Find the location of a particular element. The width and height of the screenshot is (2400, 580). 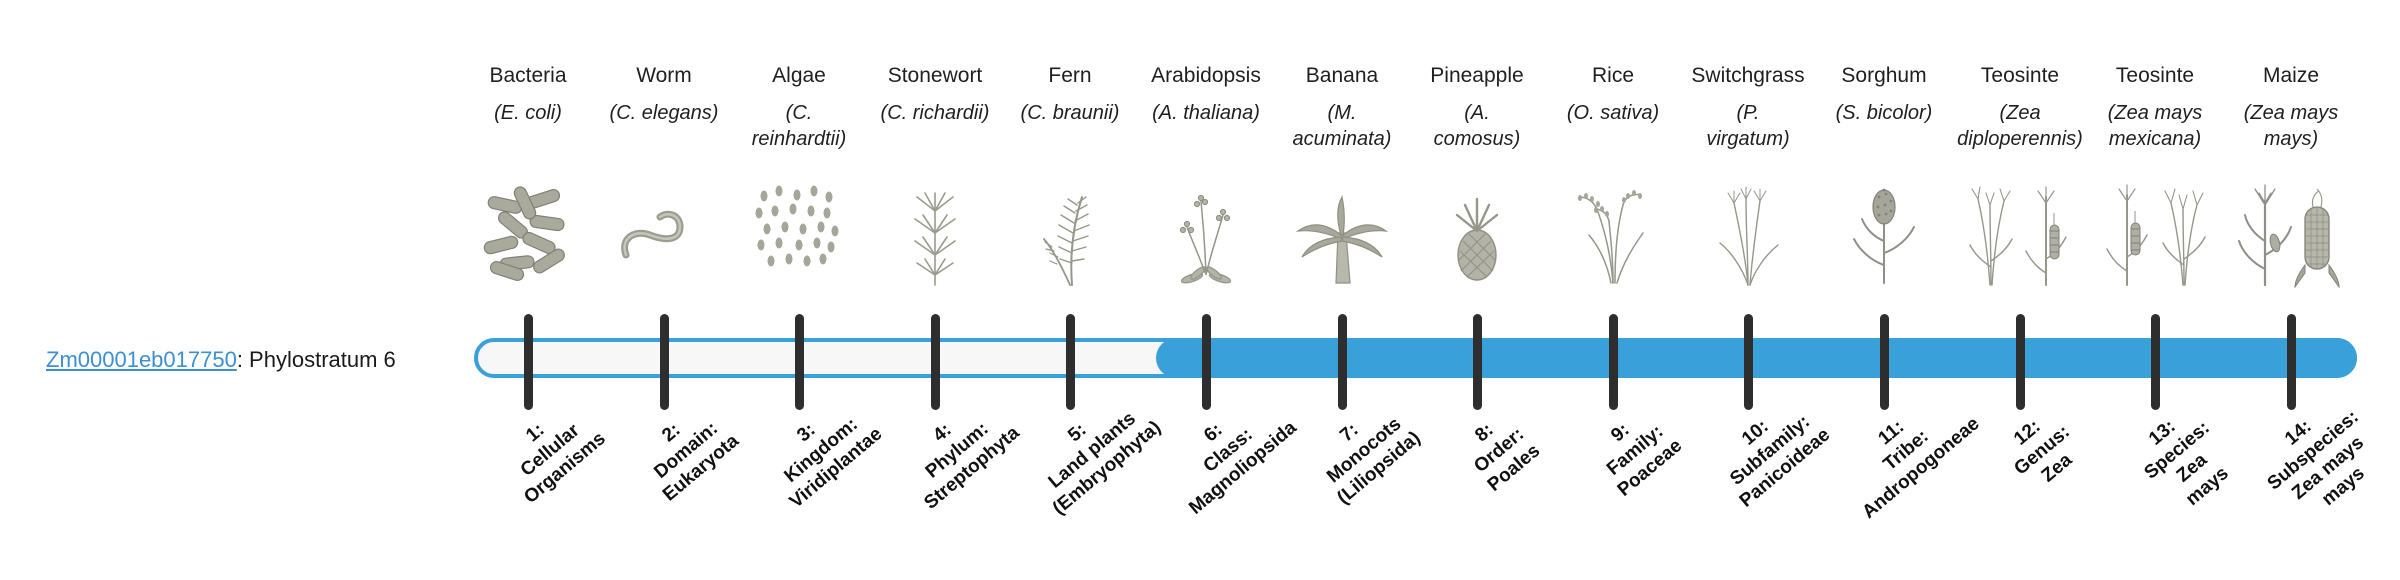

organism-column: Arabidopsis (A. thaliana) is located at coordinates (1216, 290).